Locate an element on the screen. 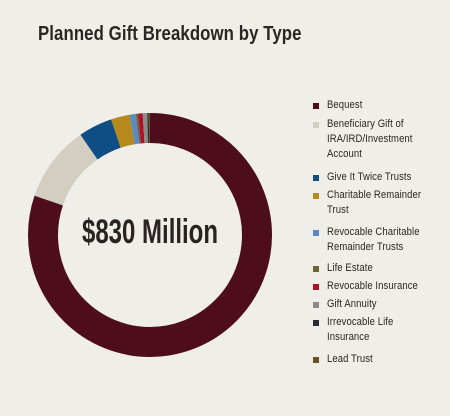 The height and width of the screenshot is (416, 450). legend-item: Give It Twice Trusts is located at coordinates (380, 177).